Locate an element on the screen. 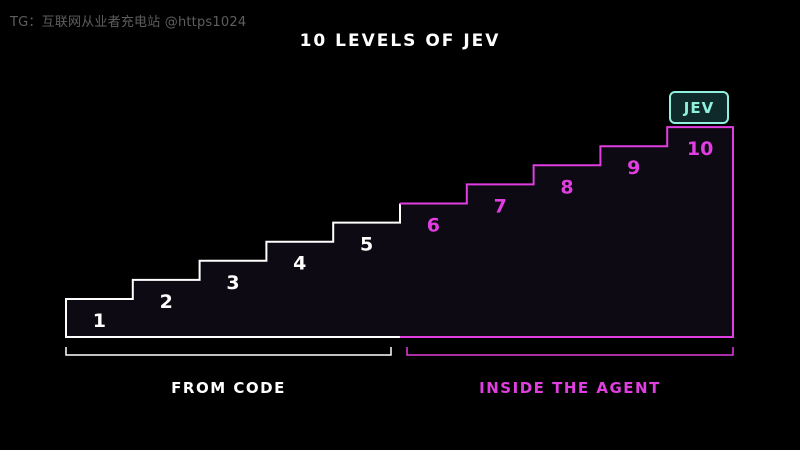 The image size is (800, 450). step-label-6: 6 is located at coordinates (433, 226).